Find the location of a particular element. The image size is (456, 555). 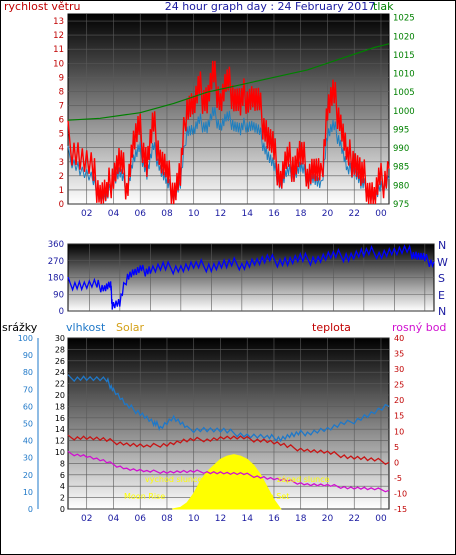

solar-area is located at coordinates (227, 482).